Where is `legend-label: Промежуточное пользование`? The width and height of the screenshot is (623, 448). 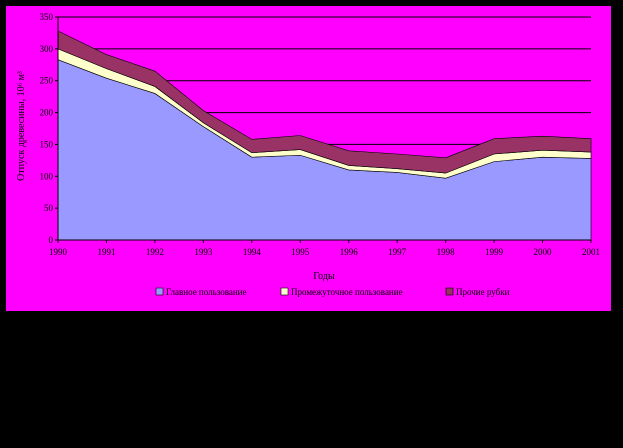 legend-label: Промежуточное пользование is located at coordinates (347, 292).